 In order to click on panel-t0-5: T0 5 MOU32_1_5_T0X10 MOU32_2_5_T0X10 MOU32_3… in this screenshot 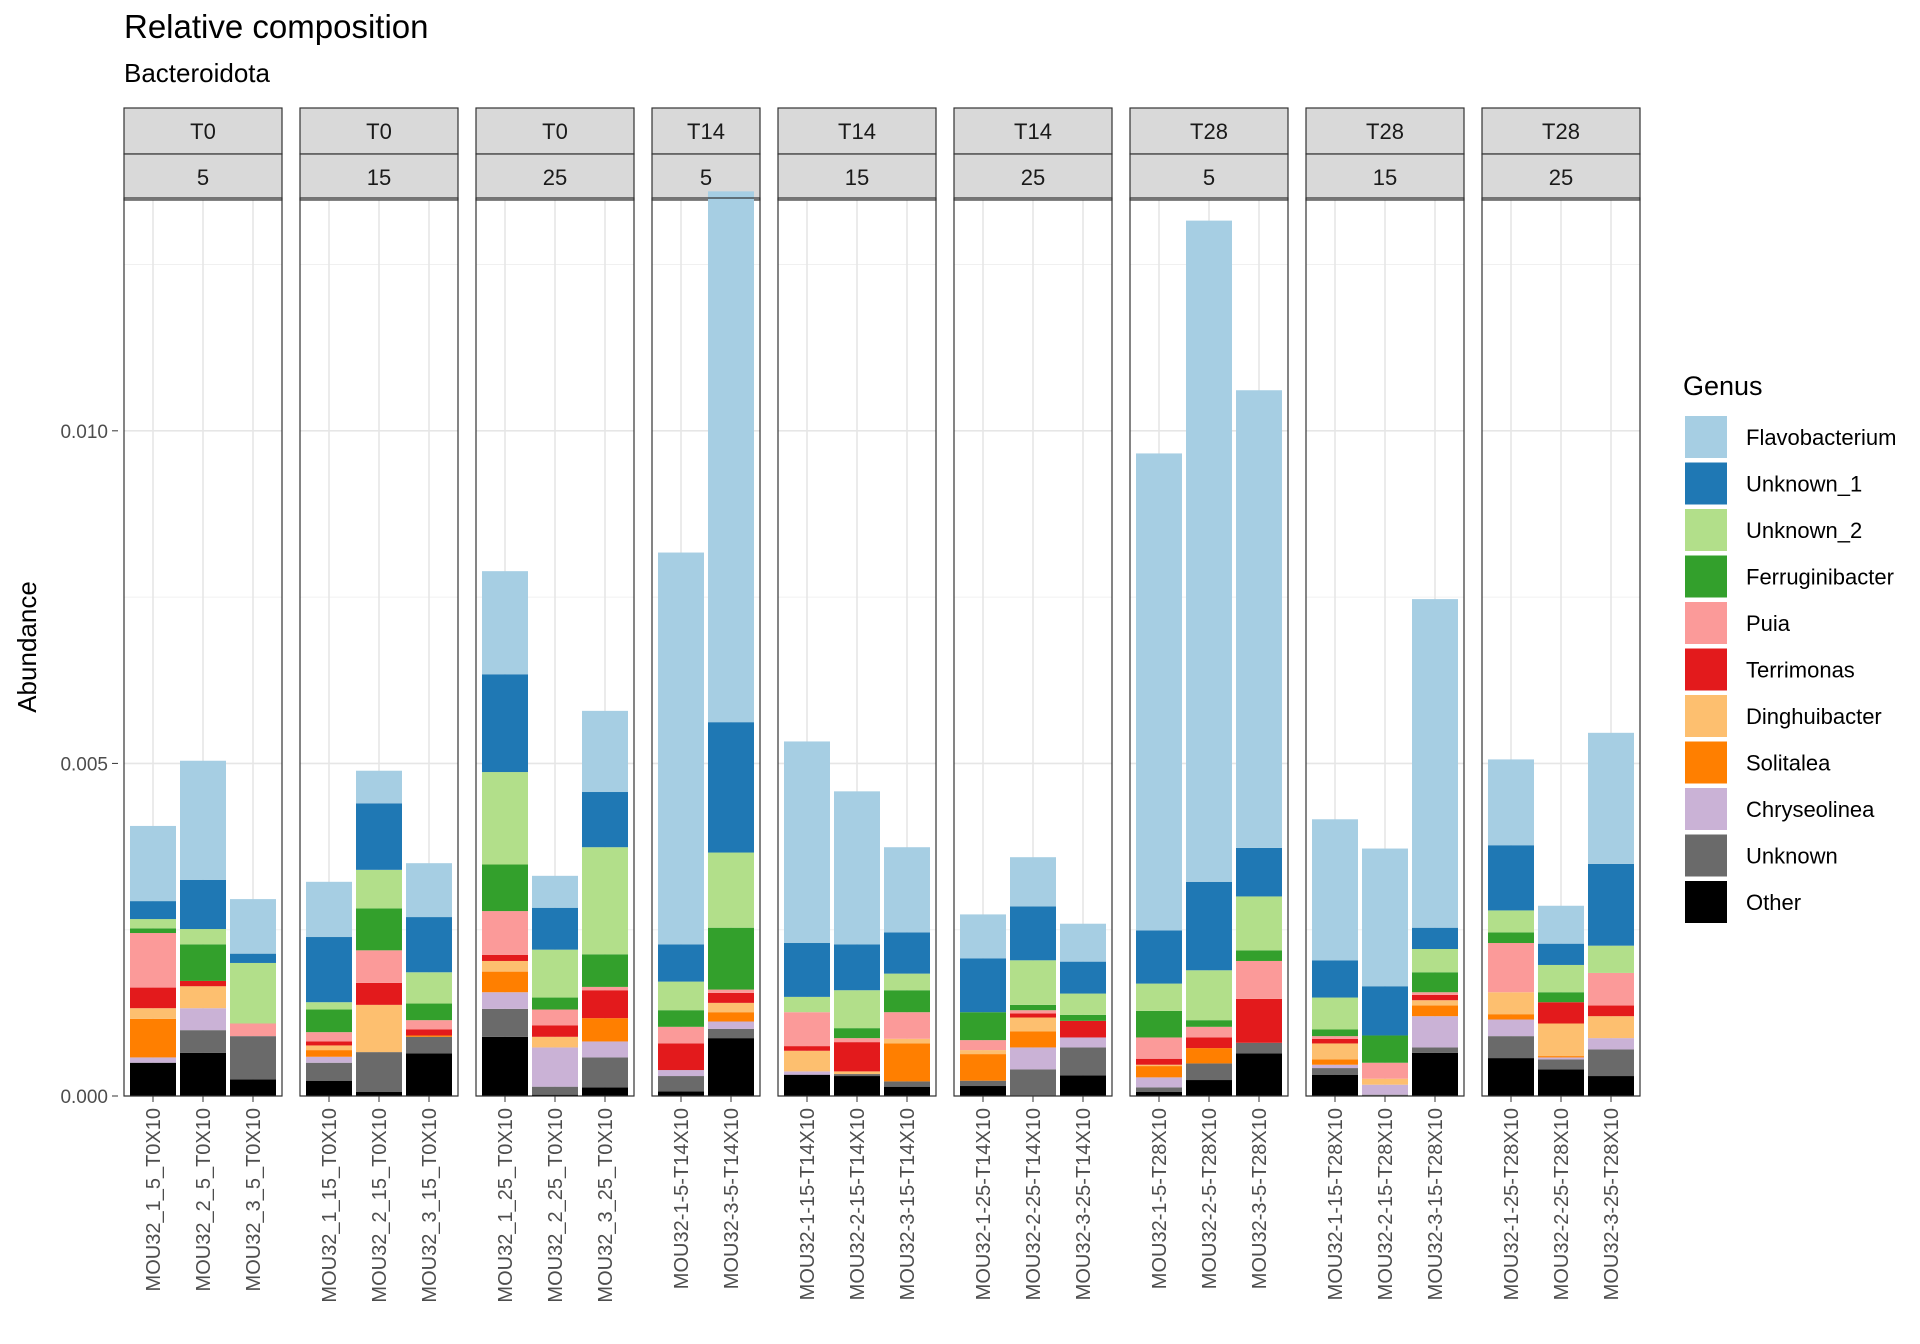, I will do `click(203, 699)`.